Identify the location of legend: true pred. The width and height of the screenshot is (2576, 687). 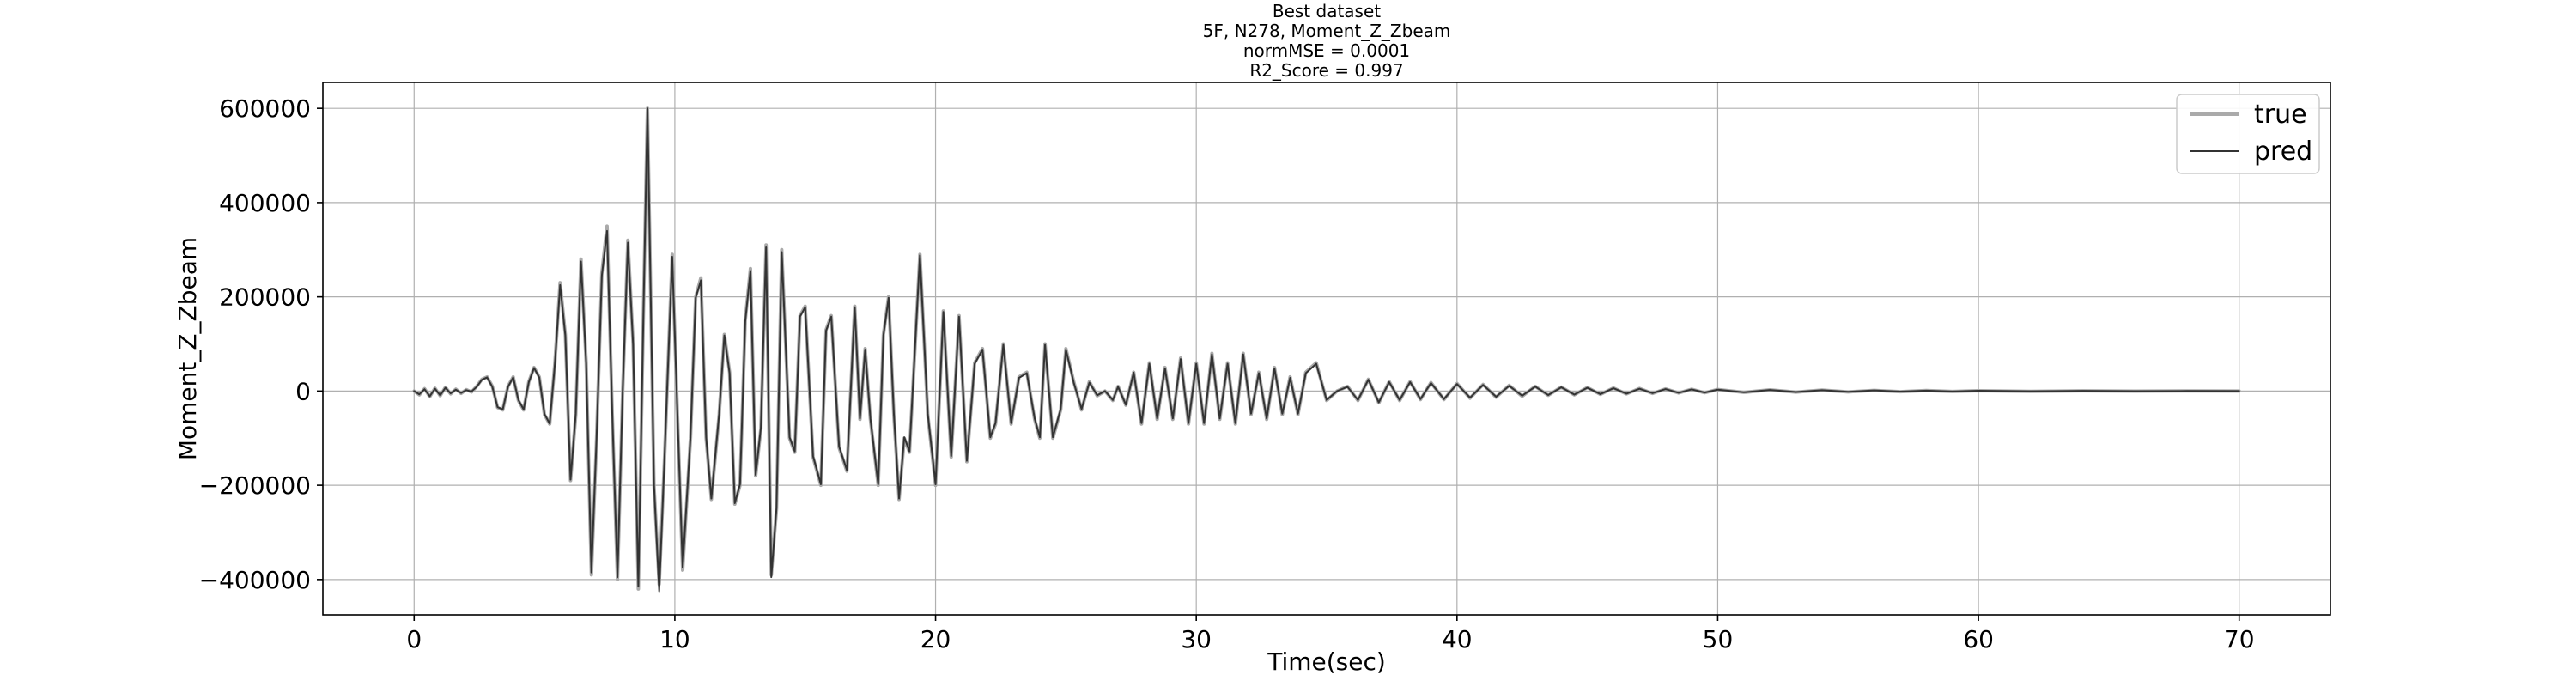
(2248, 134).